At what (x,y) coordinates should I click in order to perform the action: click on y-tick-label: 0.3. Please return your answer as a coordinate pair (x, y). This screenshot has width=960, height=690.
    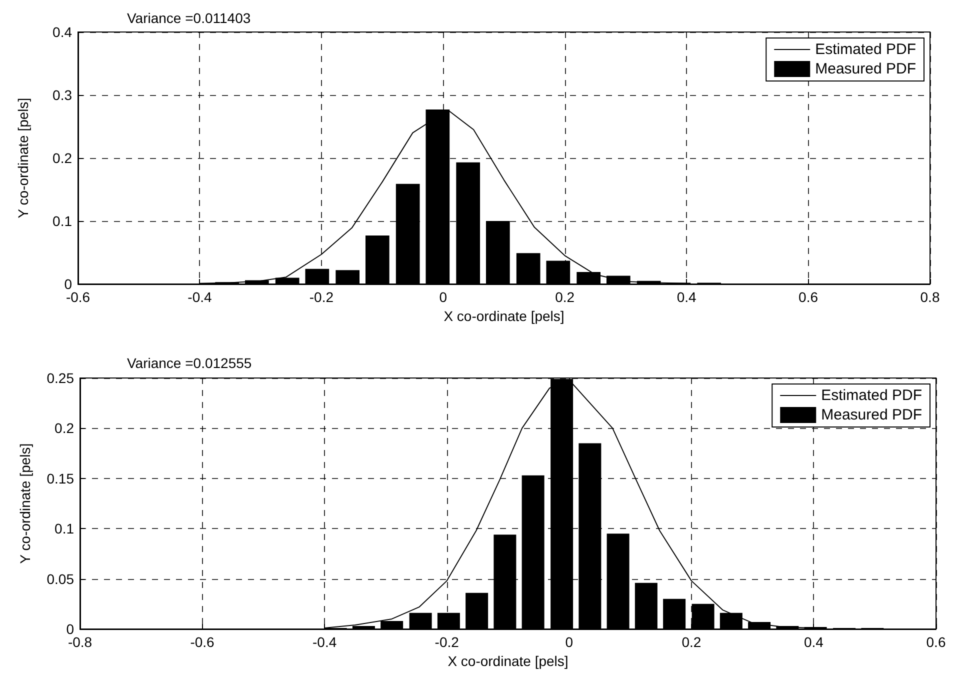
    Looking at the image, I should click on (62, 95).